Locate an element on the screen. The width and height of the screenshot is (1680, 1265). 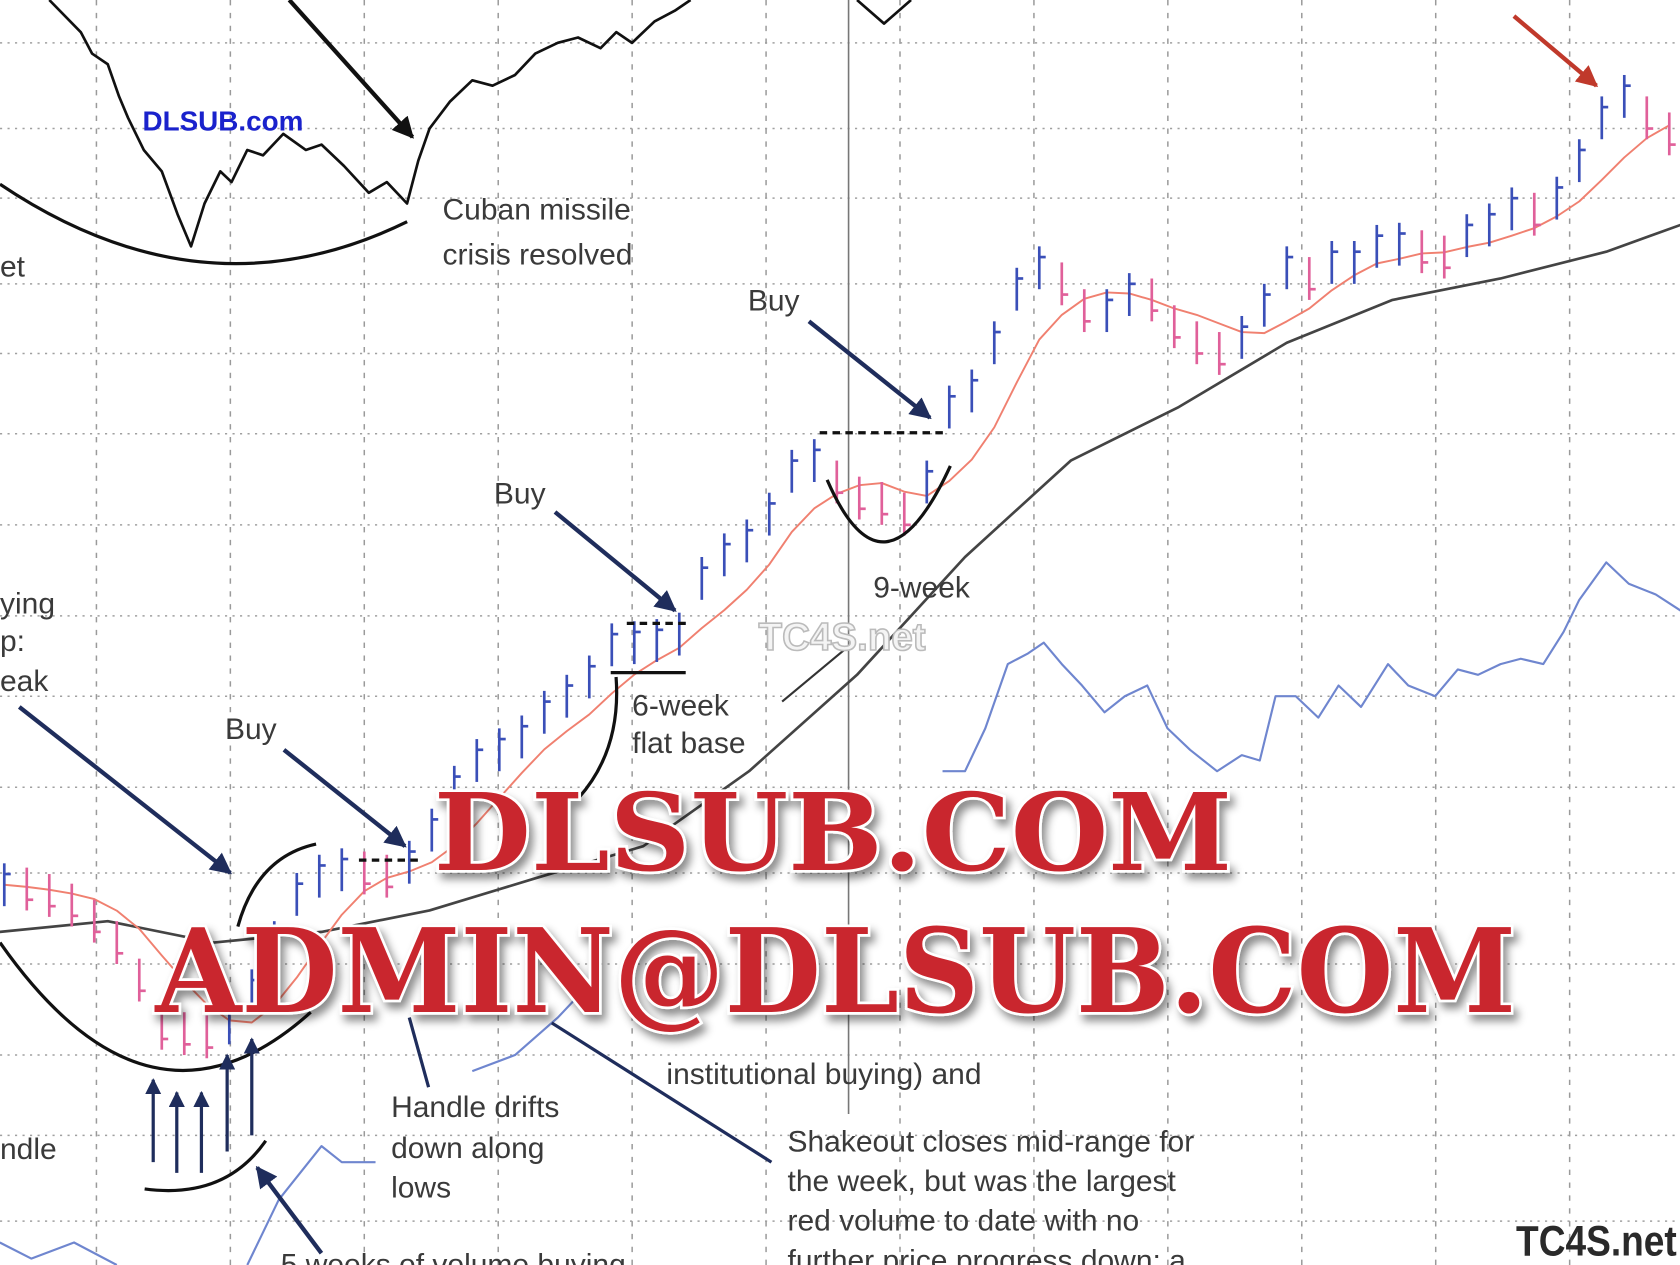
buy-label-low: Buy is located at coordinates (251, 729).